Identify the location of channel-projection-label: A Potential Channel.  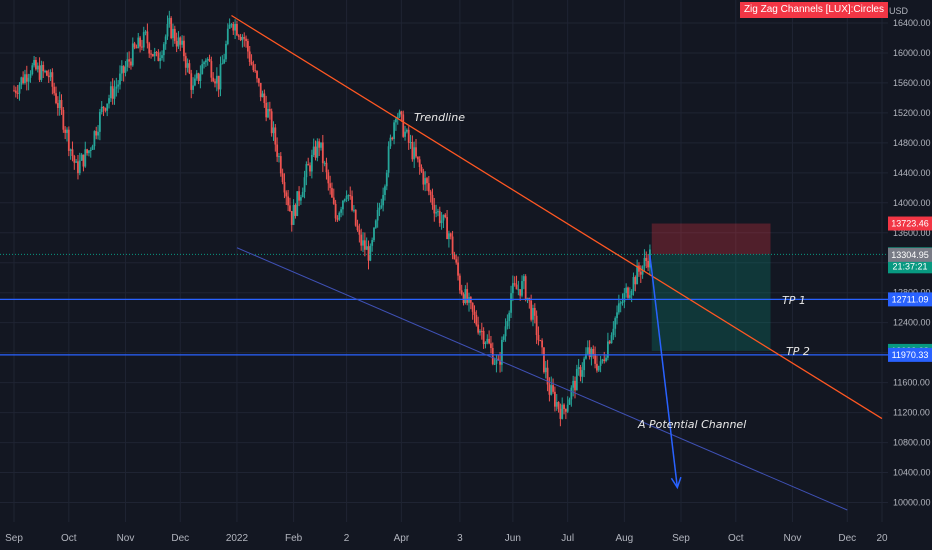
(691, 424).